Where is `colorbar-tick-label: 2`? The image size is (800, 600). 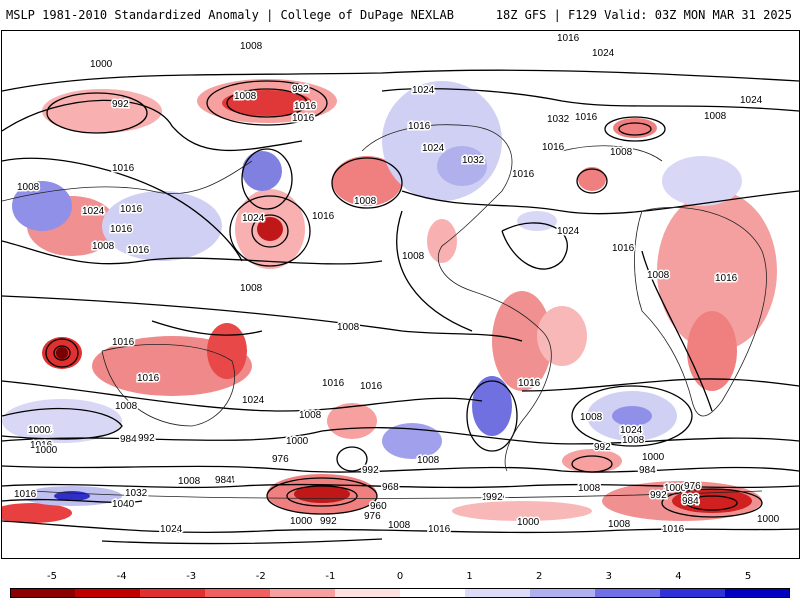 colorbar-tick-label: 2 is located at coordinates (539, 576).